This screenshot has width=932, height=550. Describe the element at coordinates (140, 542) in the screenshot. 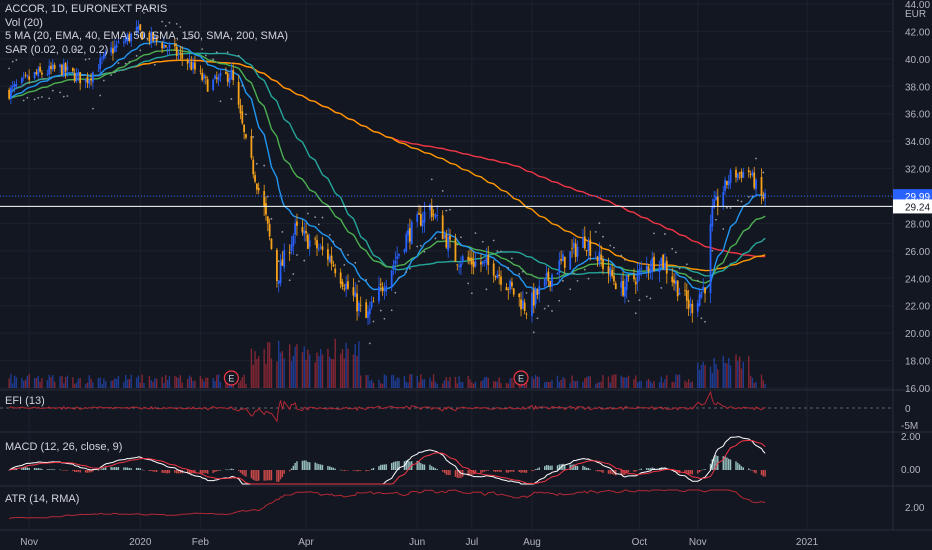

I see `time-tick-label: 2020` at that location.